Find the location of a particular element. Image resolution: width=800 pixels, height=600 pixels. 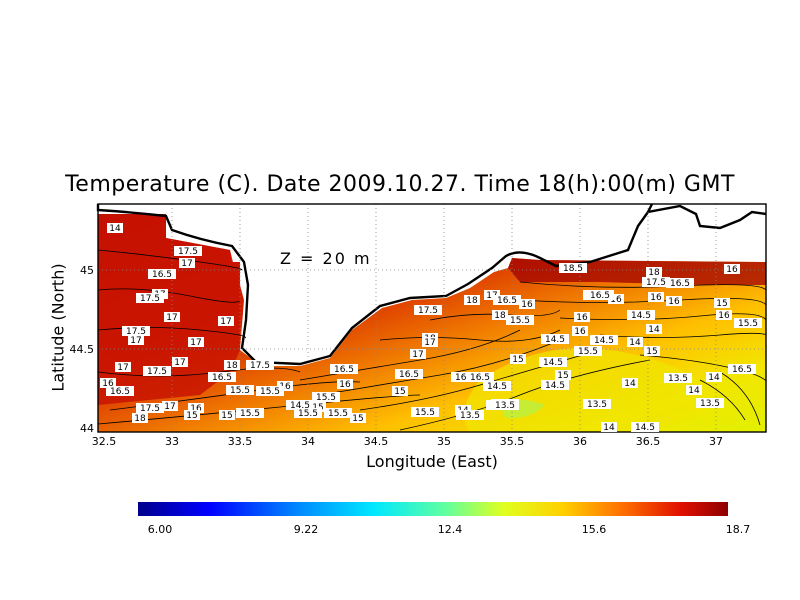

x-tick-label: 33 is located at coordinates (172, 441).